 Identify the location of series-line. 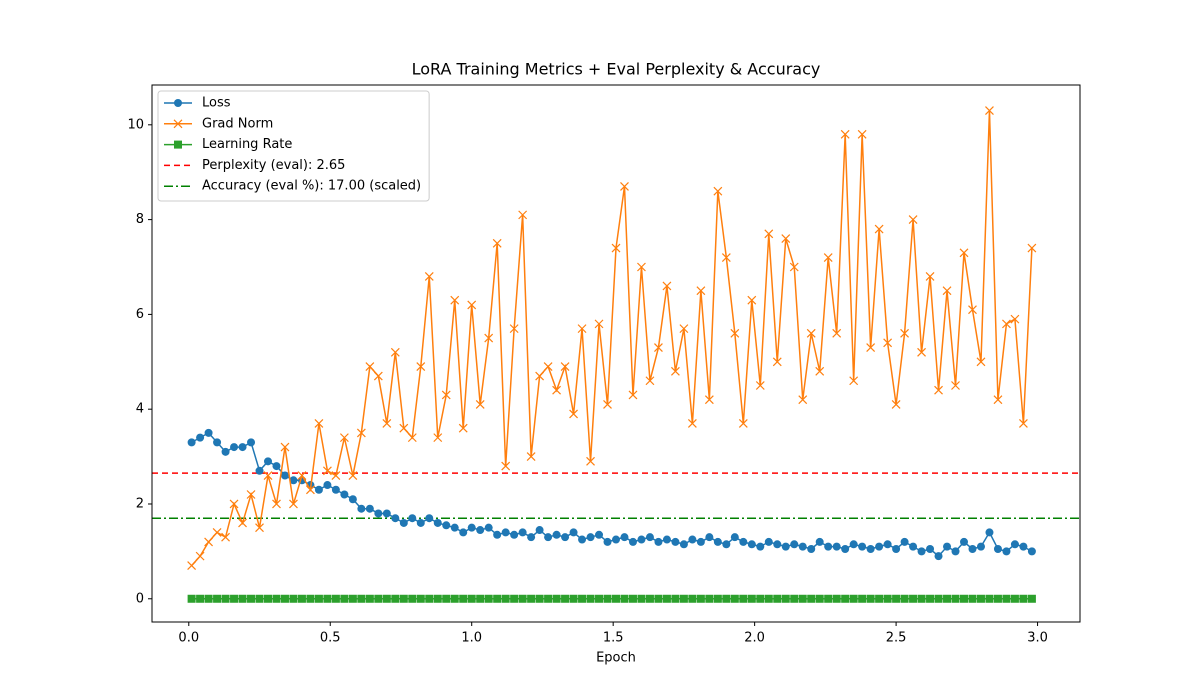
(612, 494).